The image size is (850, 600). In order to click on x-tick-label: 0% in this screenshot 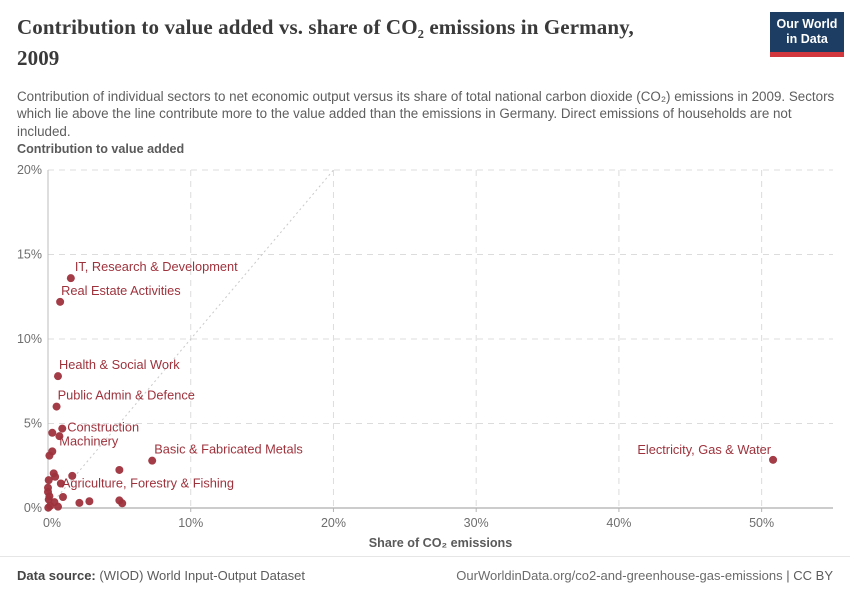, I will do `click(52, 523)`.